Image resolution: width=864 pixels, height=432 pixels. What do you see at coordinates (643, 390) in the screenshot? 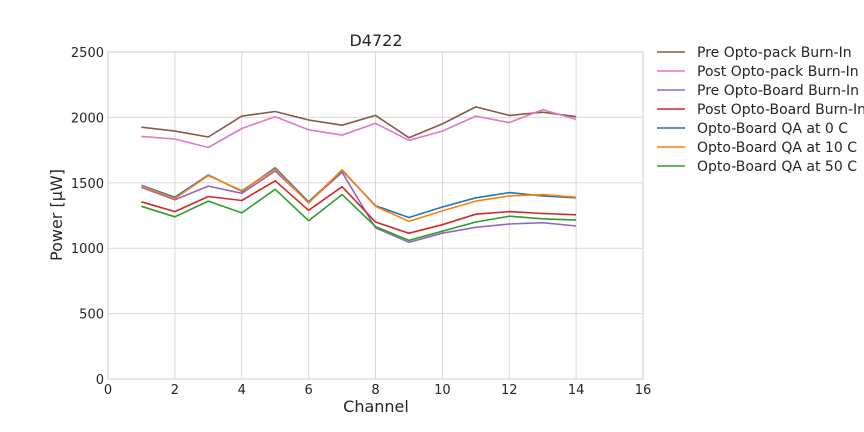
I see `x-tick-label: 16` at bounding box center [643, 390].